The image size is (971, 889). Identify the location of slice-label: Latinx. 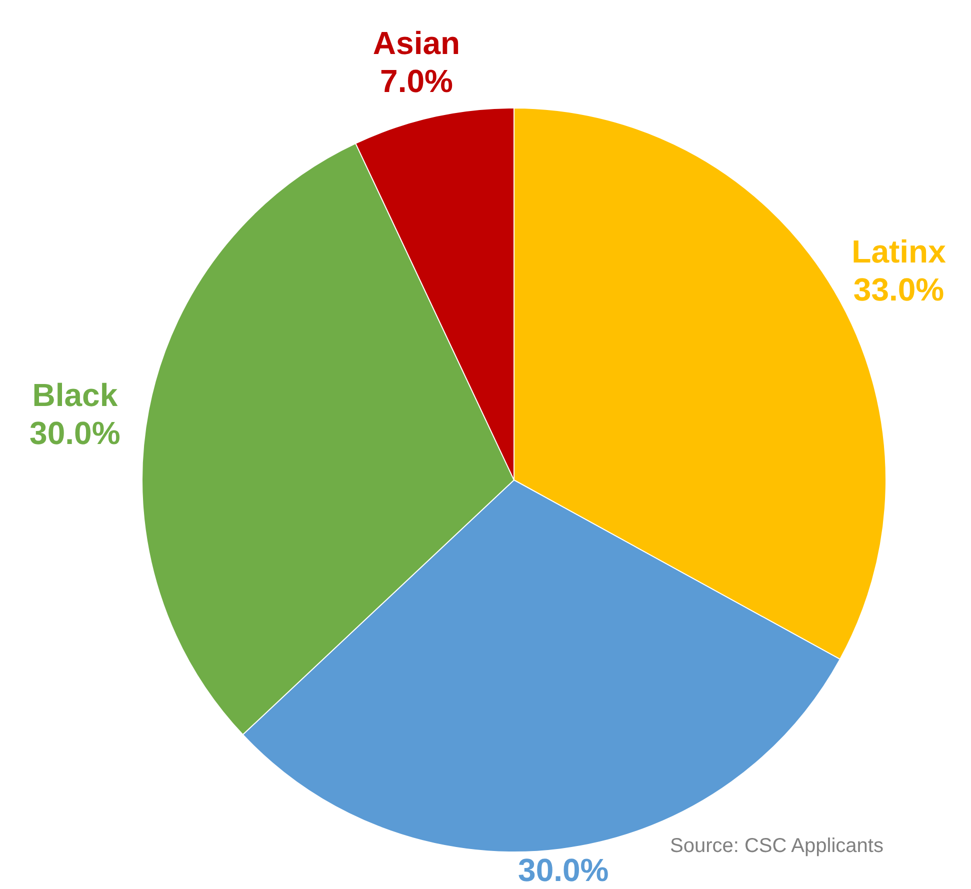
(899, 251).